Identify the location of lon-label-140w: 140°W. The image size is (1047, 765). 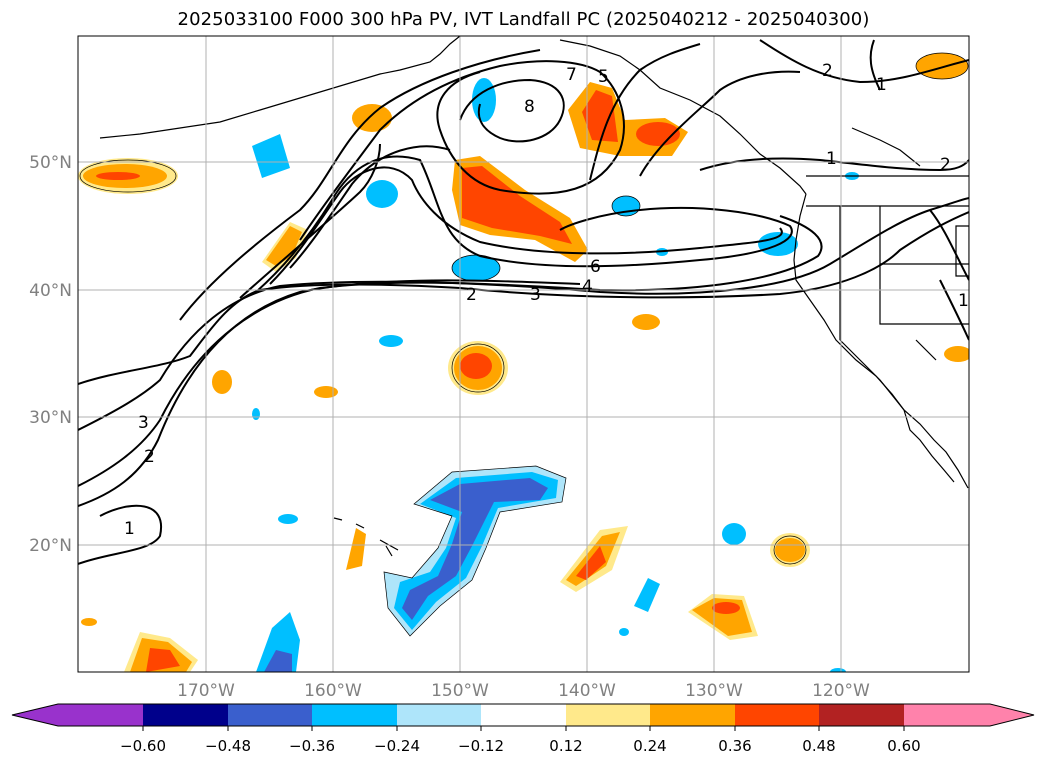
(587, 691).